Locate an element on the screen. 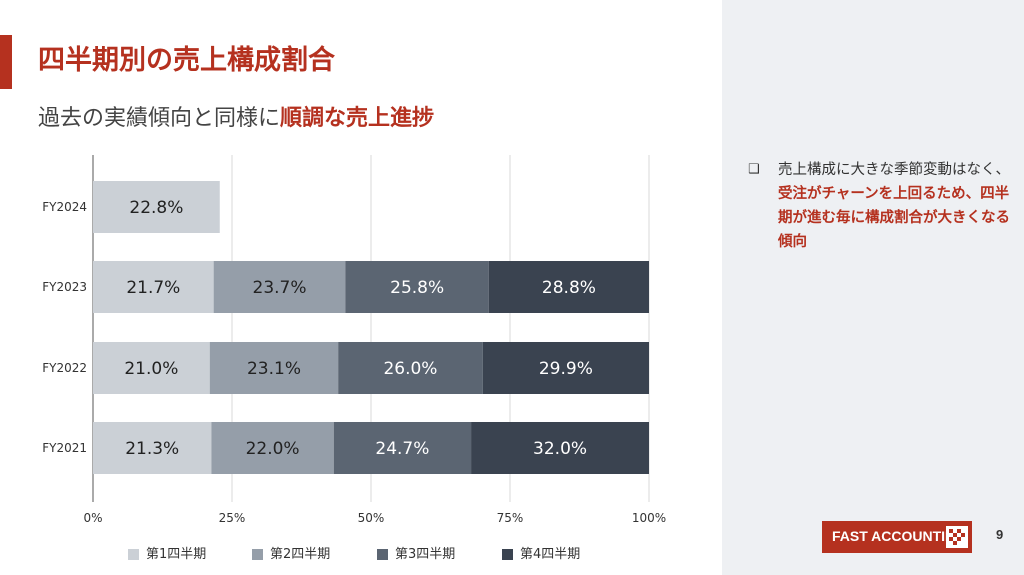 The image size is (1024, 575). data-label: 21.0% is located at coordinates (151, 369).